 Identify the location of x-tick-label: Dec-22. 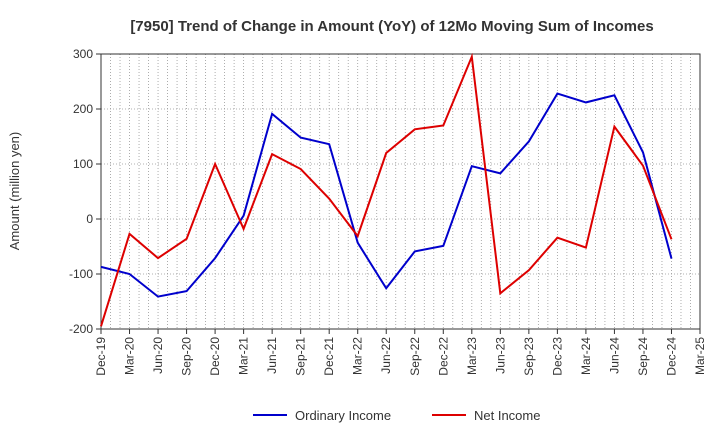
(443, 356).